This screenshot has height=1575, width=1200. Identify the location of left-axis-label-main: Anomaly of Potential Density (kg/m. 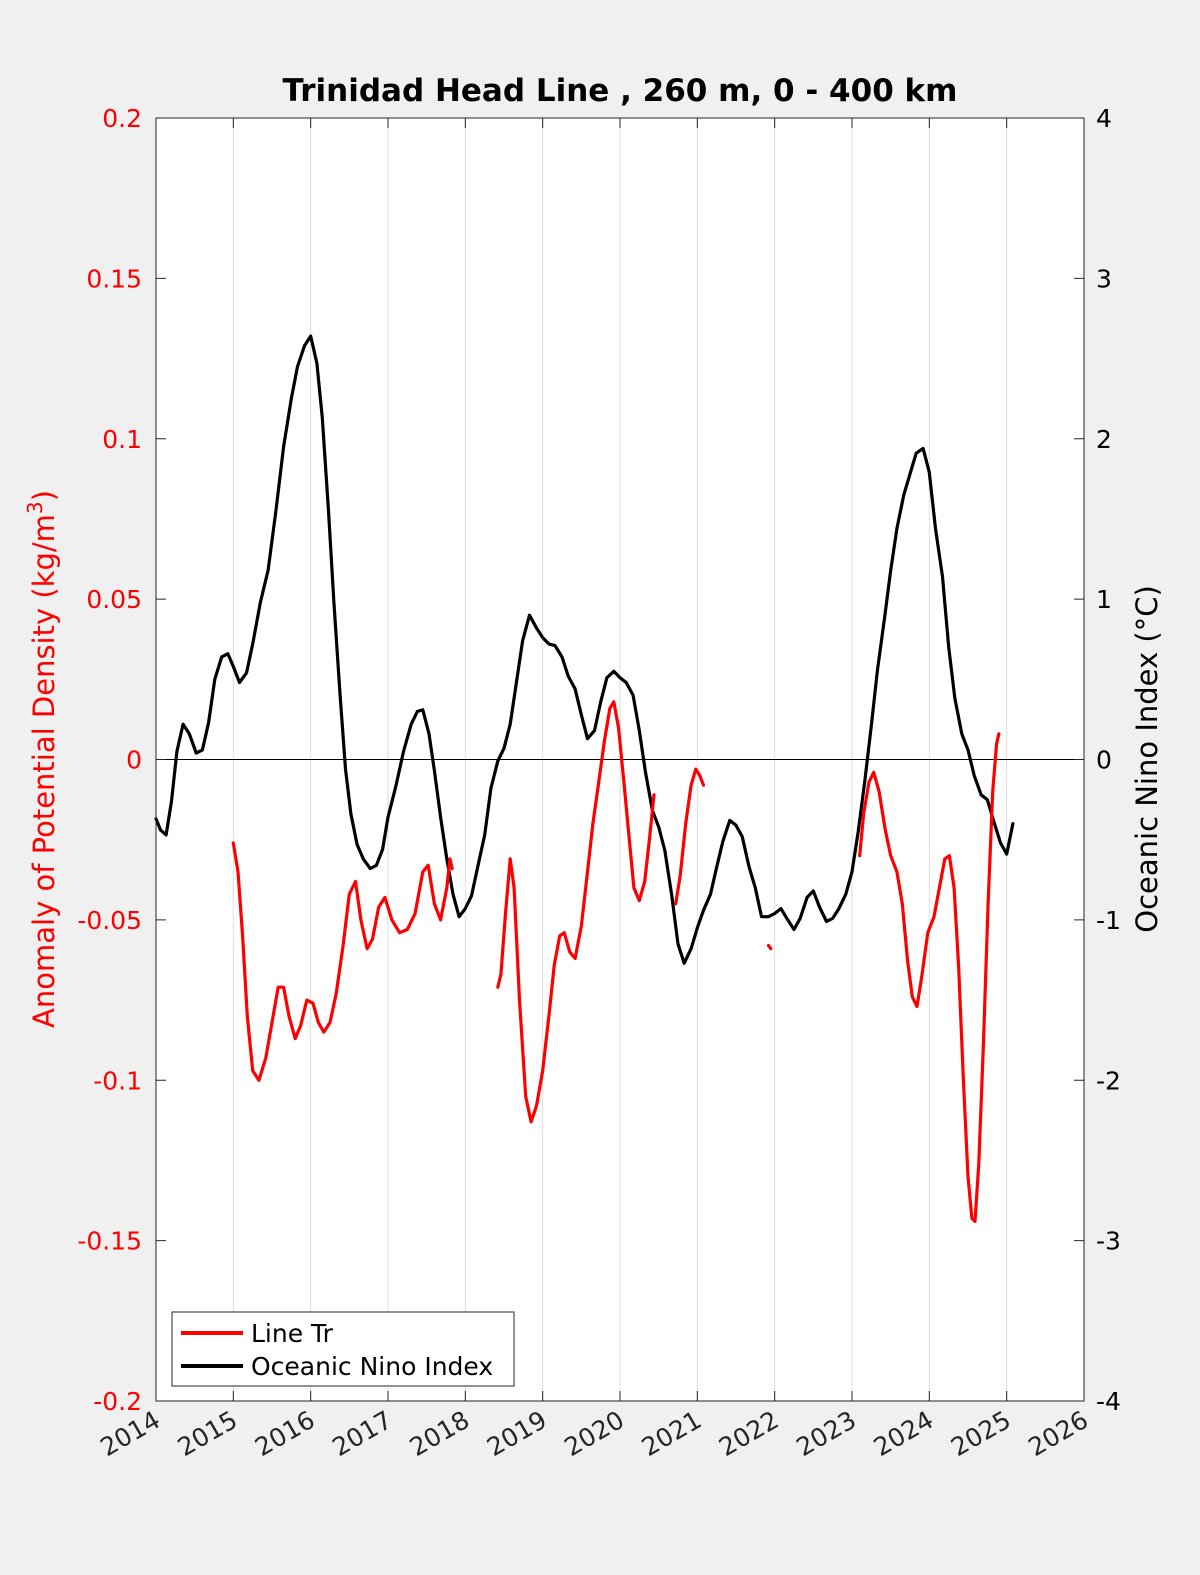
(44, 771).